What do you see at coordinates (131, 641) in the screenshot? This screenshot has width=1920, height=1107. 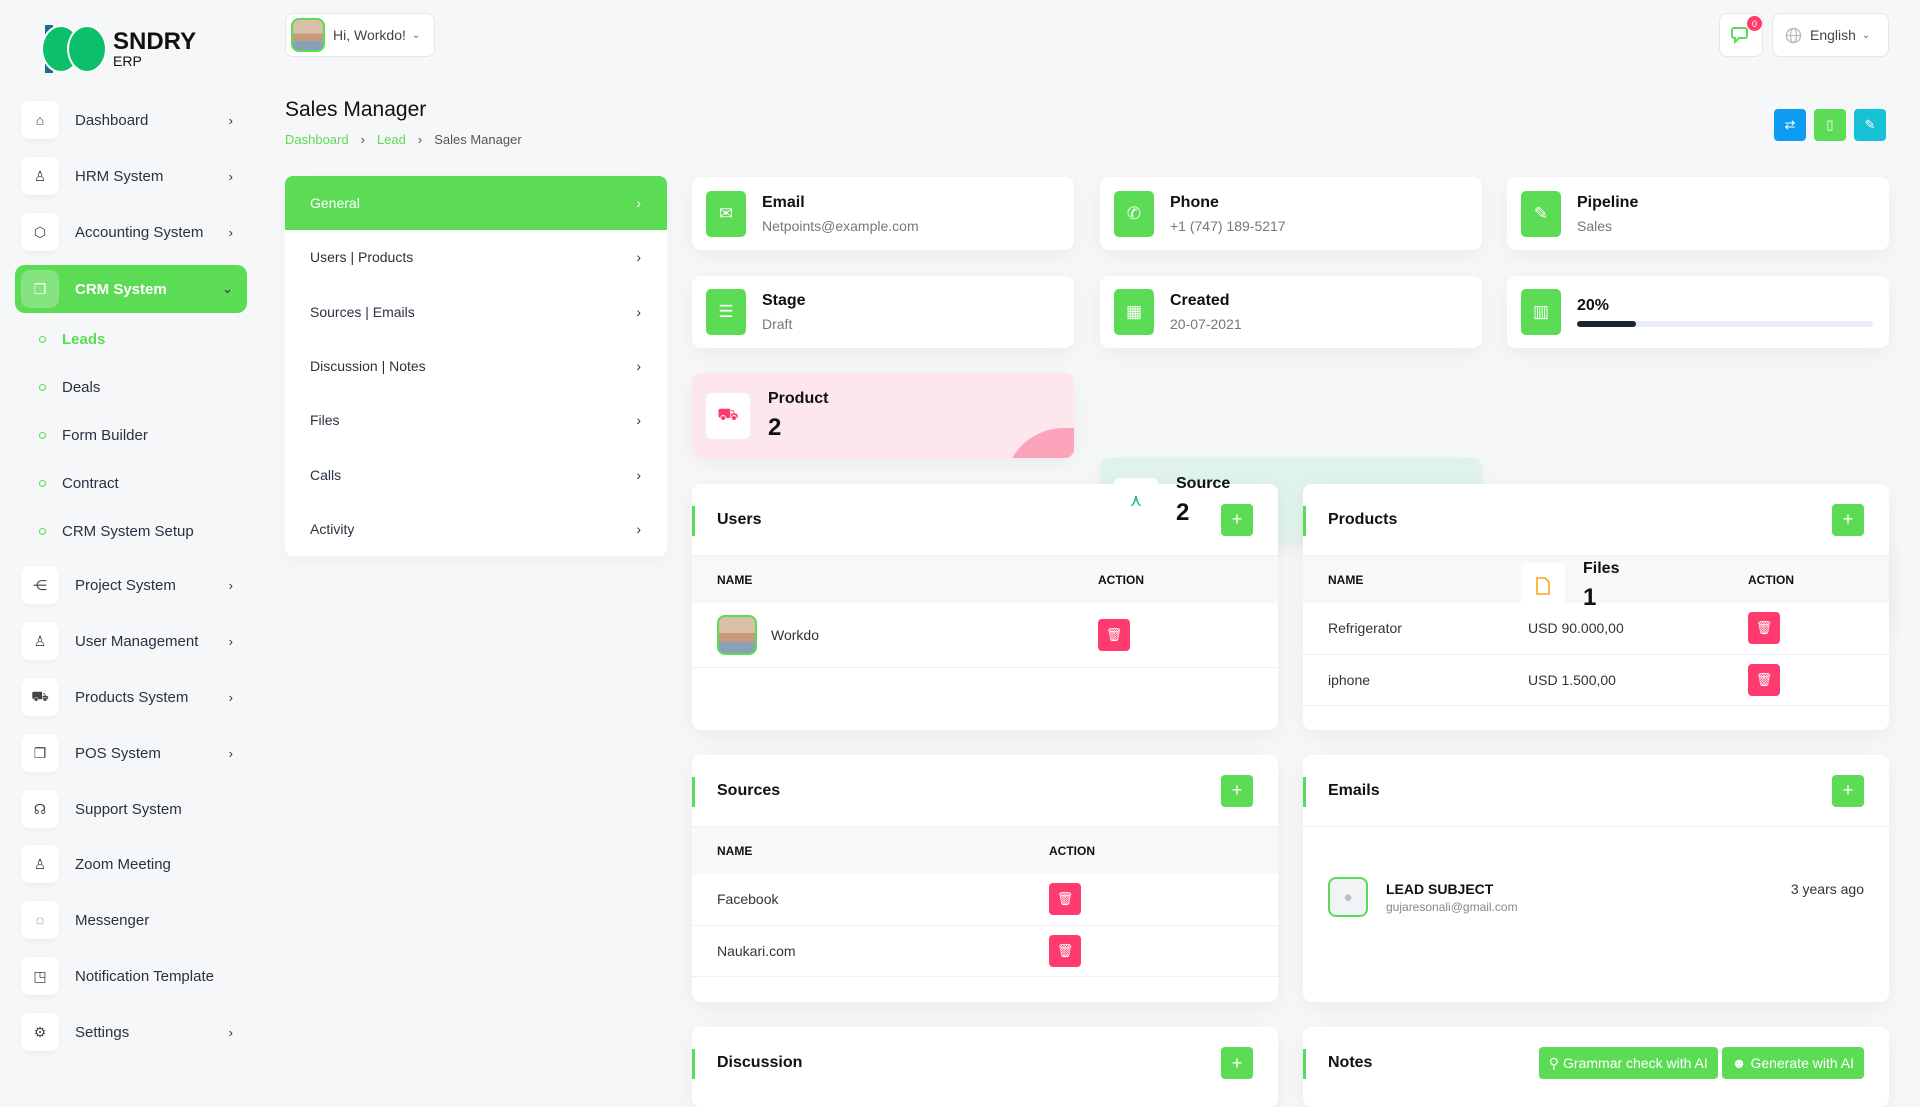 I see `sidebar-item-user-management: ♙ User Management ›` at bounding box center [131, 641].